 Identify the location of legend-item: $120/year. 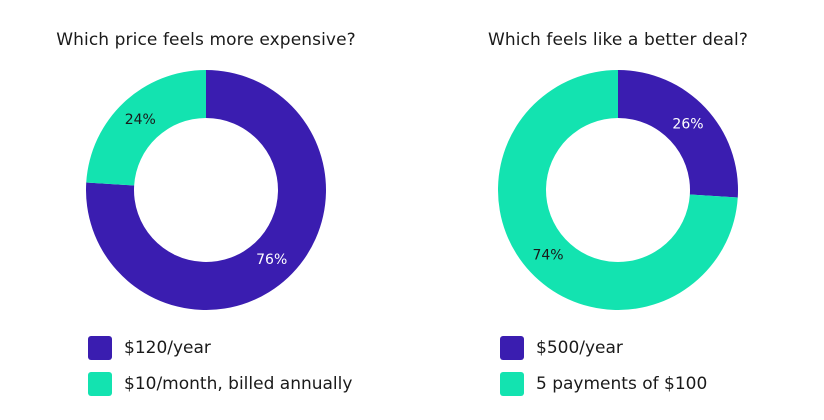
(220, 348).